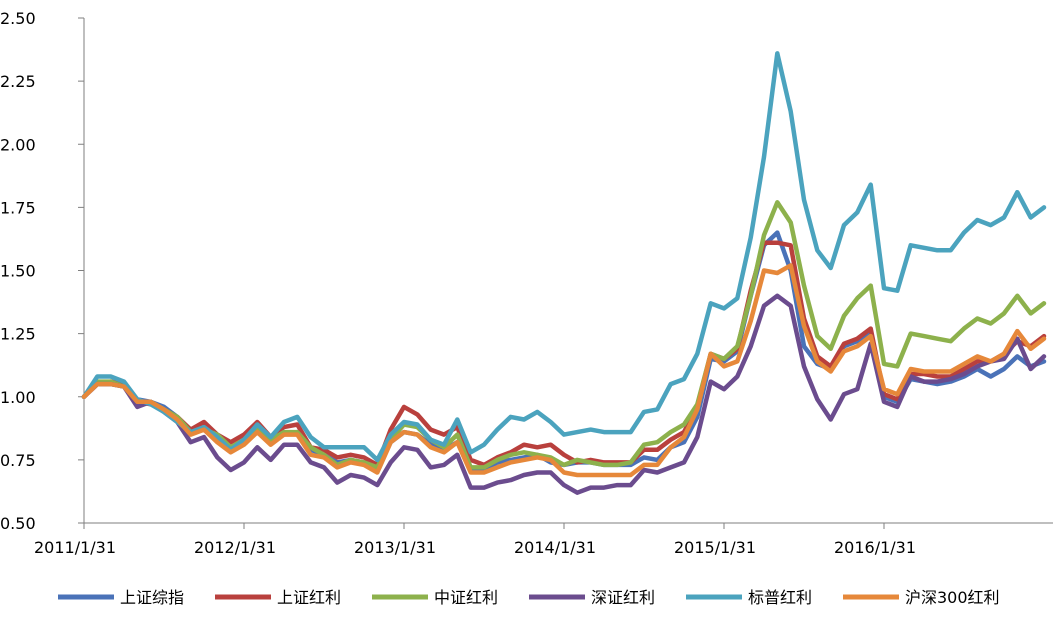  I want to click on legend-label: 深证红利, so click(623, 597).